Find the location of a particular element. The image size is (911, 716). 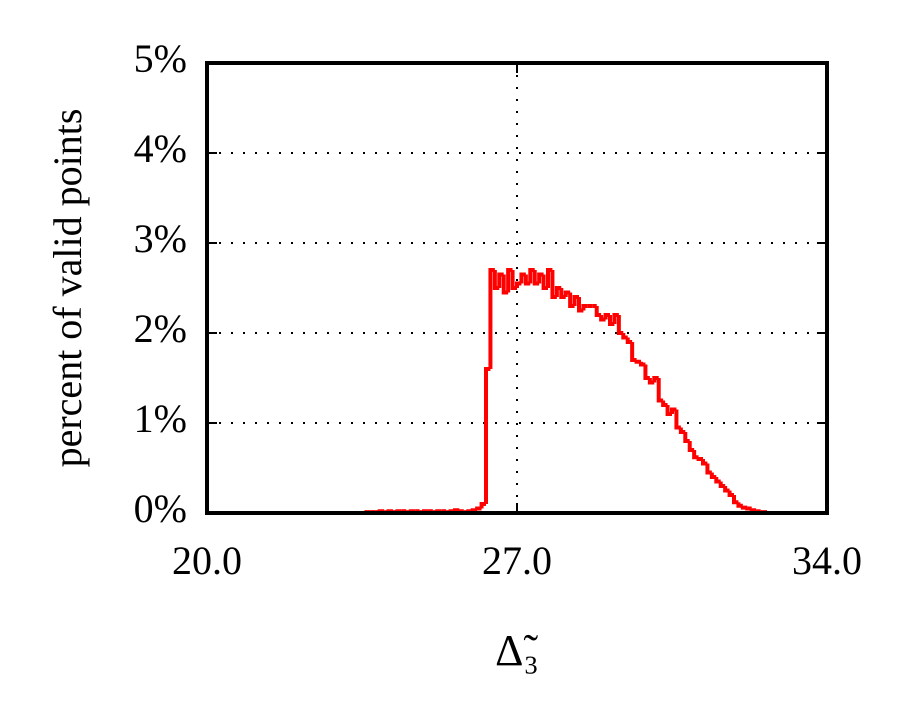

x-tick-label: 27.0 is located at coordinates (517, 560).